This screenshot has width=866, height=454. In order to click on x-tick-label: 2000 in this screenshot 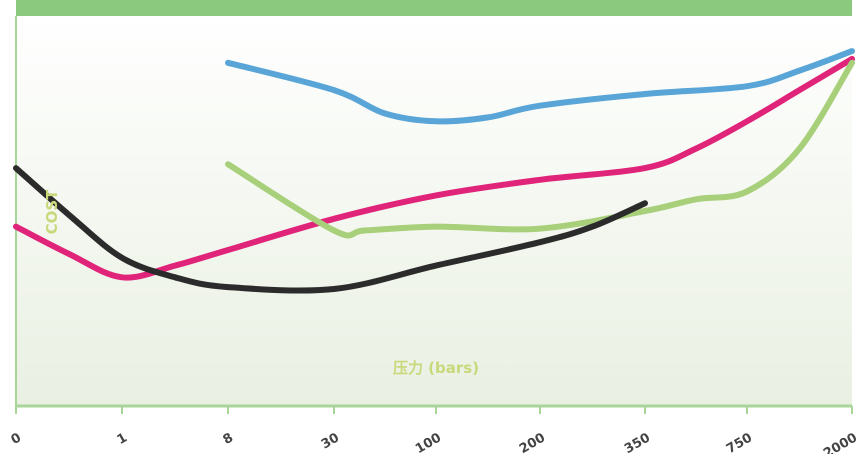, I will do `click(840, 442)`.